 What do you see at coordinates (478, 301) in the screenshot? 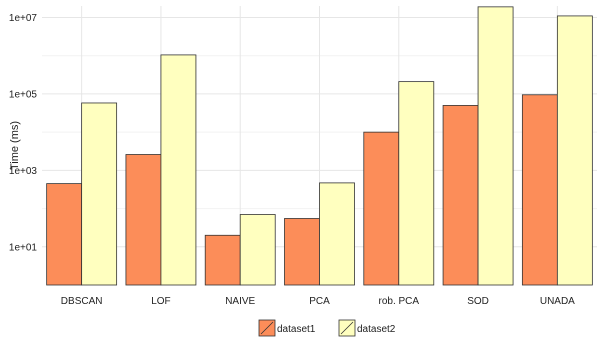
I see `x-tick-label: SOD` at bounding box center [478, 301].